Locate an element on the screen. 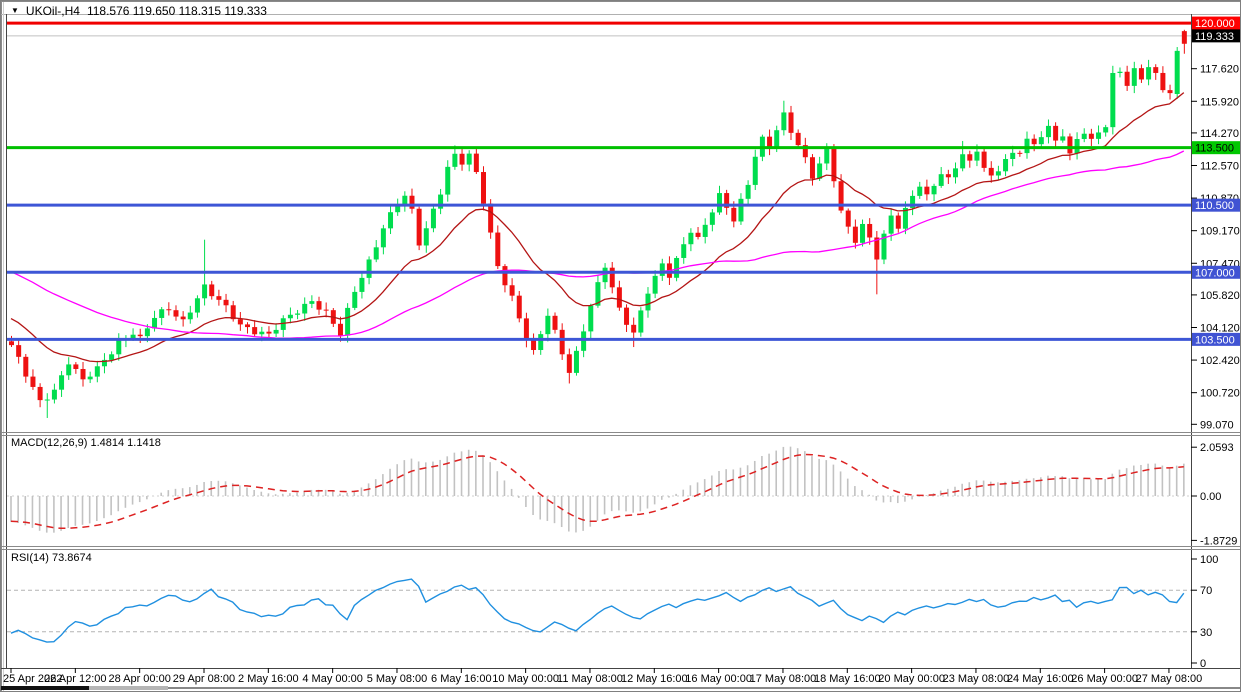 The height and width of the screenshot is (692, 1241). date-tick-label: 28 Apr 00:00 is located at coordinates (139, 679).